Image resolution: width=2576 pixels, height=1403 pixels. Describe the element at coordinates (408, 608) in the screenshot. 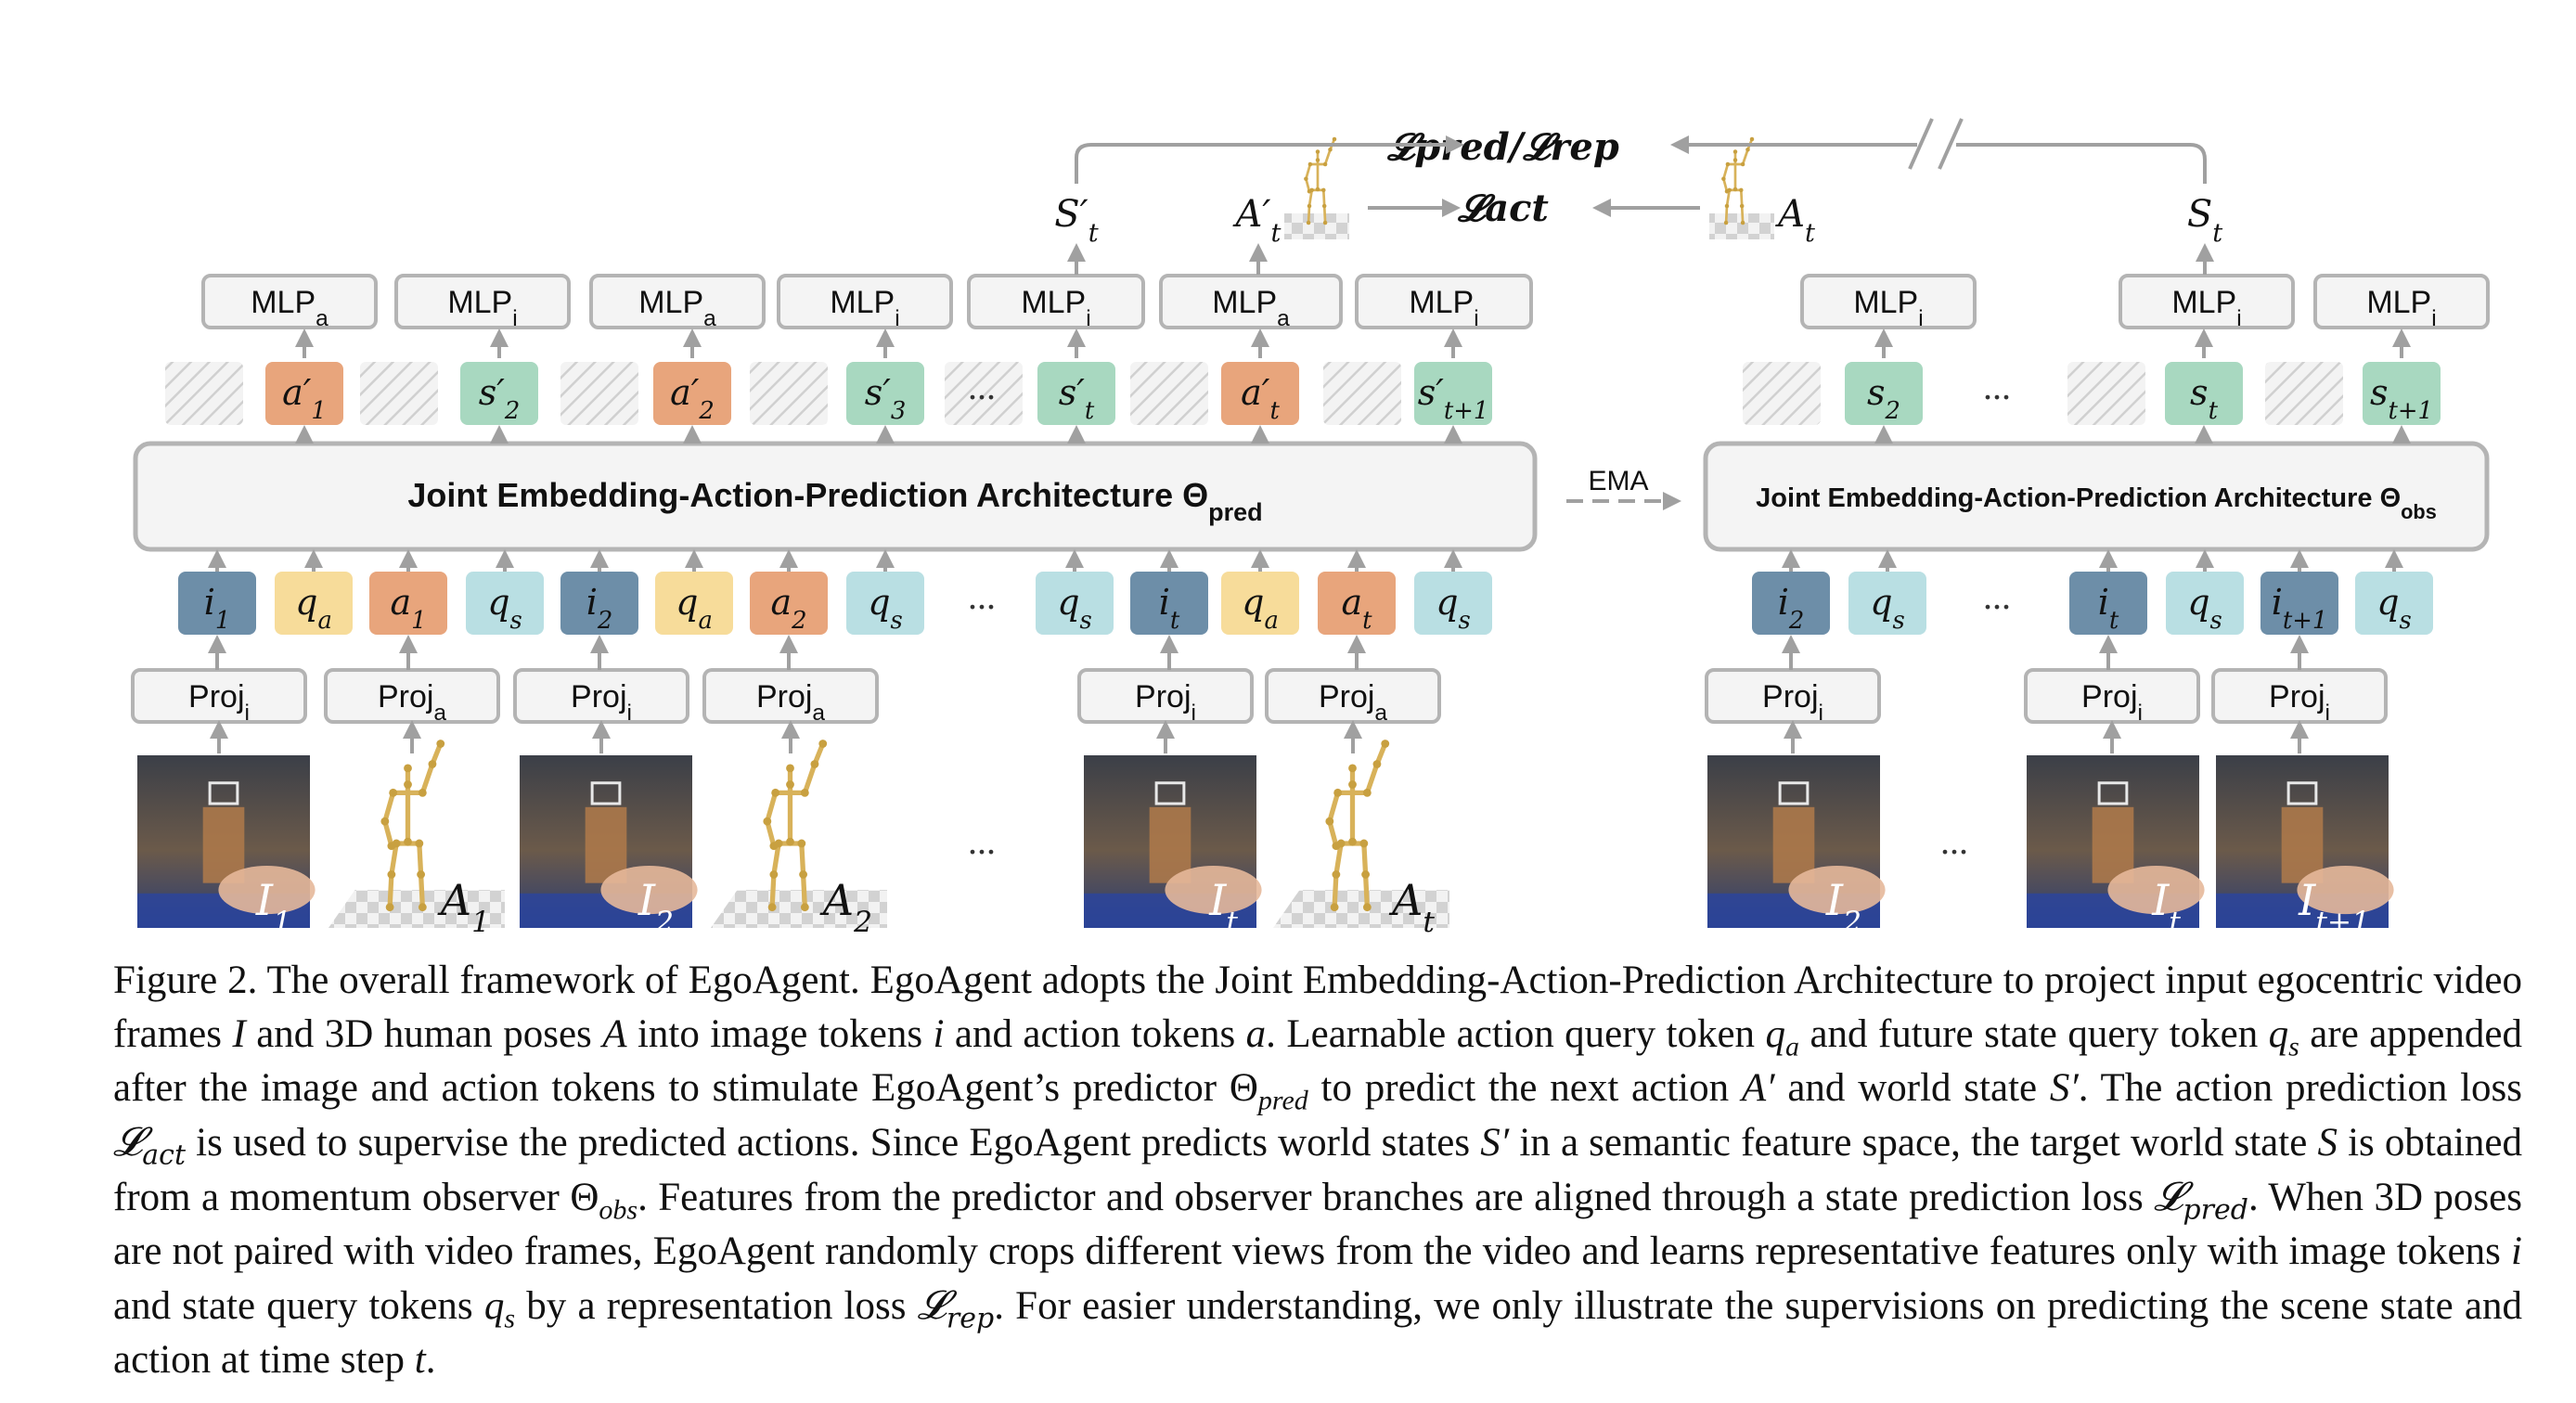

I see `pred-in-token-3-label: a1` at that location.